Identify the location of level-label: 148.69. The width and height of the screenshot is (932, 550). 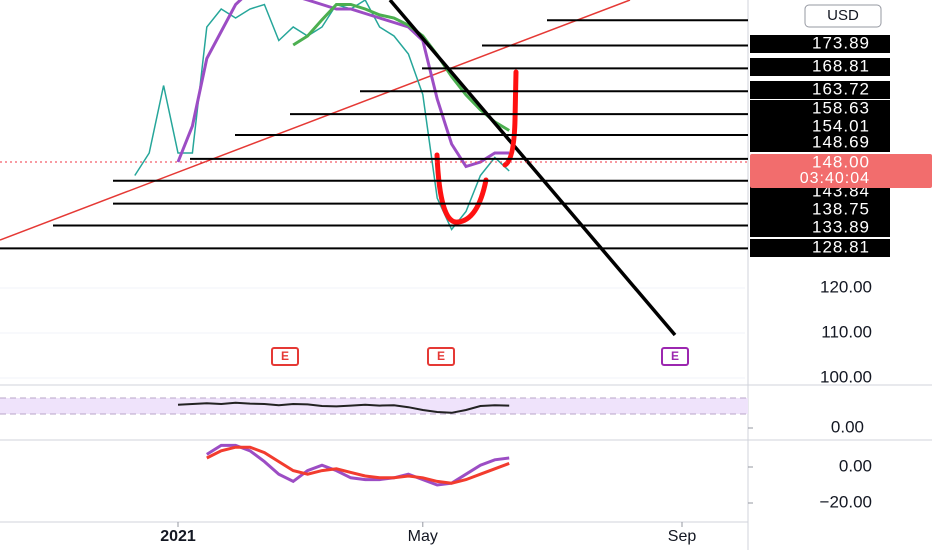
(841, 141).